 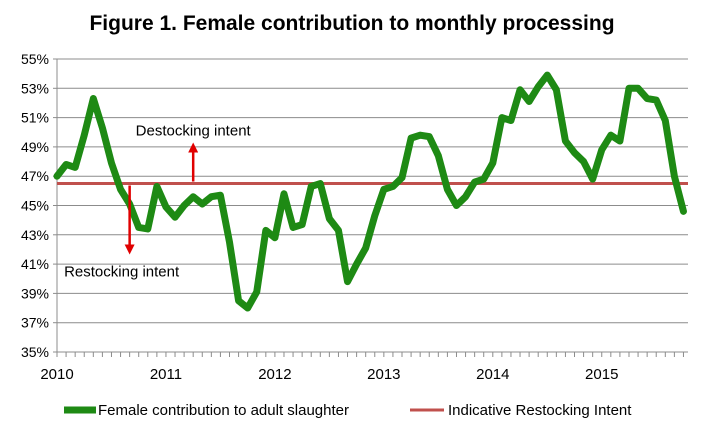 I want to click on x-tick-label: 2011, so click(x=166, y=374).